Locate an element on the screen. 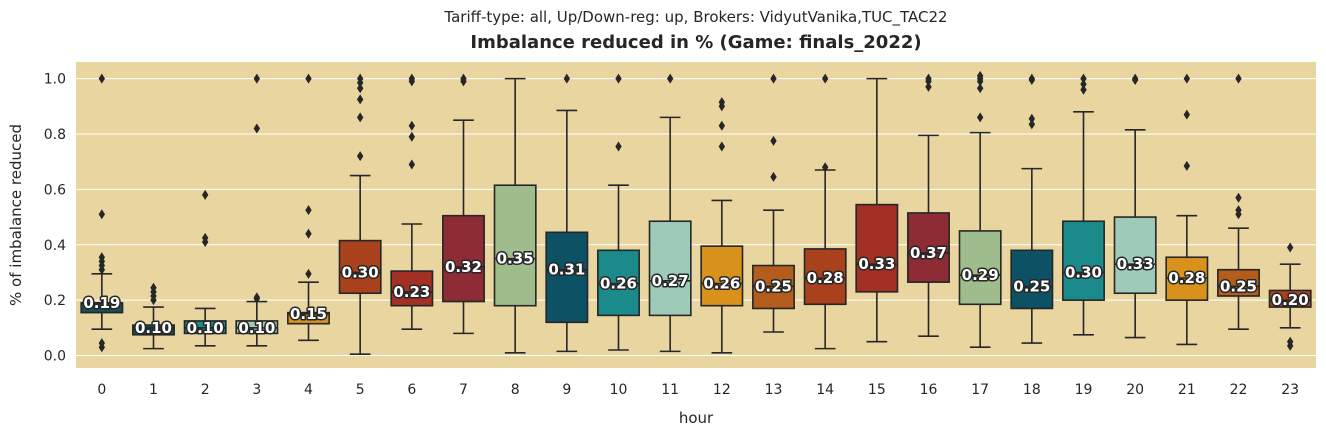 The height and width of the screenshot is (436, 1326). x-tick-labels: 0 1 2 3 4 5 6 7 8 9 10 11 12 13 14 15 16 17 18 19 20 21 22 23 is located at coordinates (698, 390).